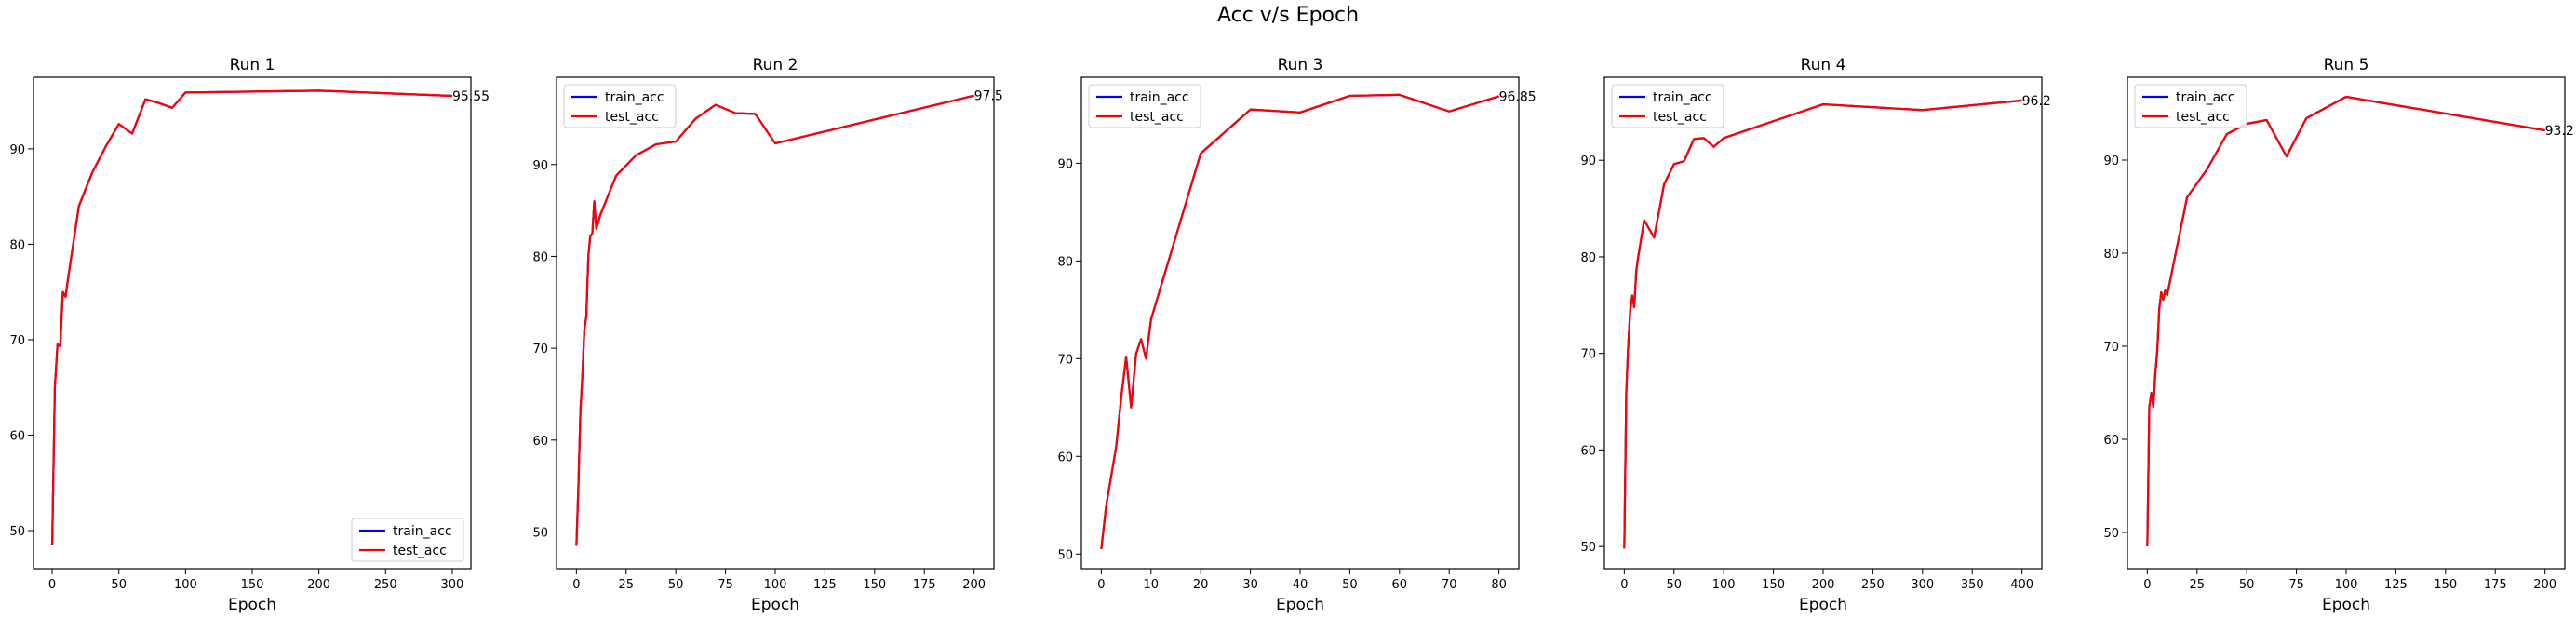 Image resolution: width=2576 pixels, height=619 pixels. What do you see at coordinates (252, 65) in the screenshot?
I see `subplot-title: Run 1` at bounding box center [252, 65].